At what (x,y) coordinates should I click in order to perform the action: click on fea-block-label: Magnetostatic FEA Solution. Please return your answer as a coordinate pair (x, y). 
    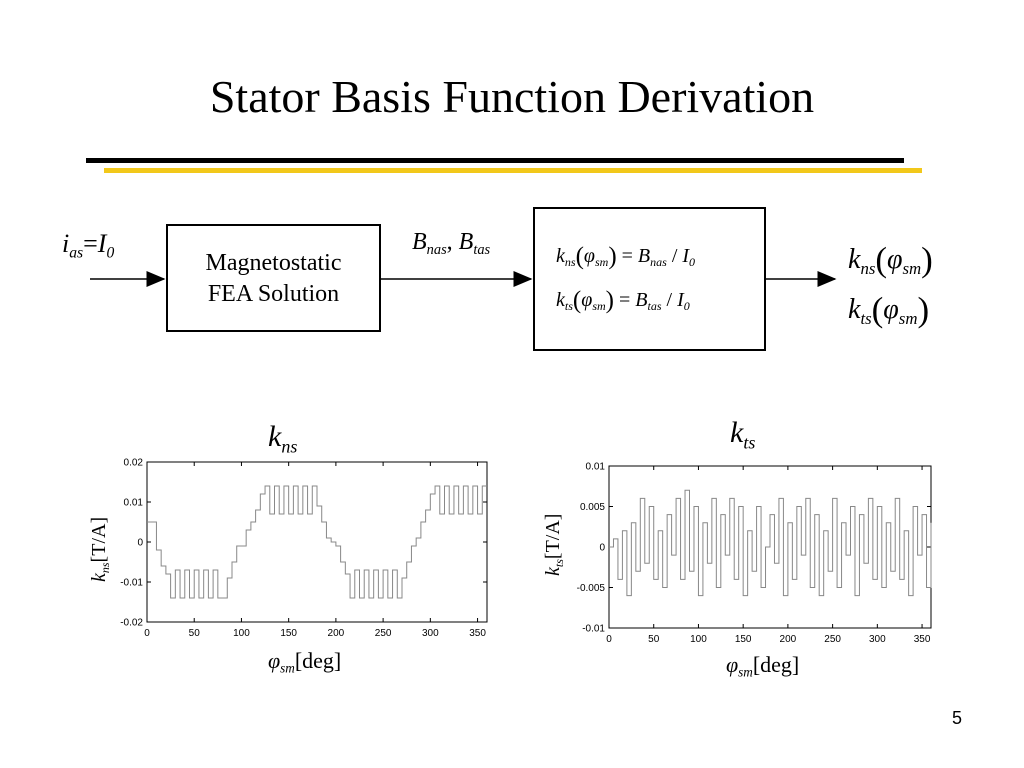
    Looking at the image, I should click on (273, 278).